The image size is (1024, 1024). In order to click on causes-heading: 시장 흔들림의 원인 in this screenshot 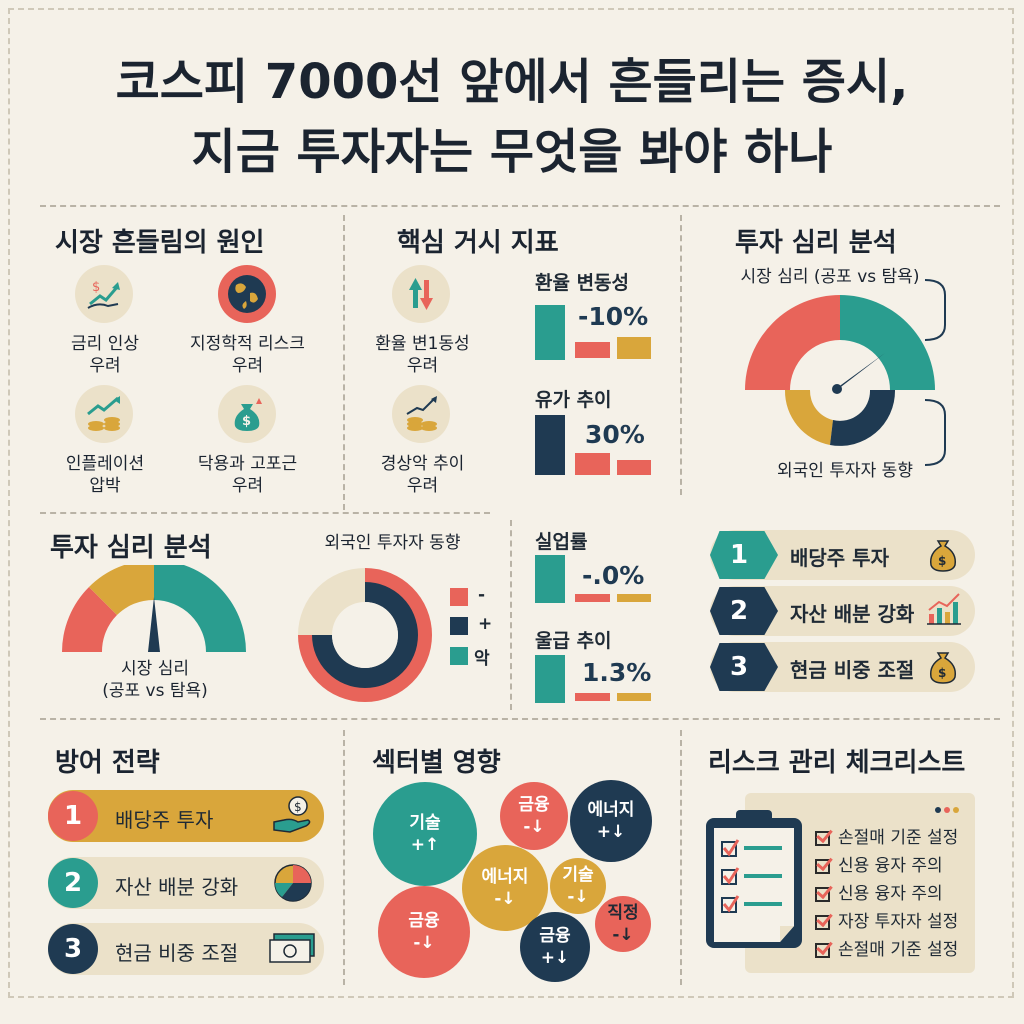, I will do `click(160, 243)`.